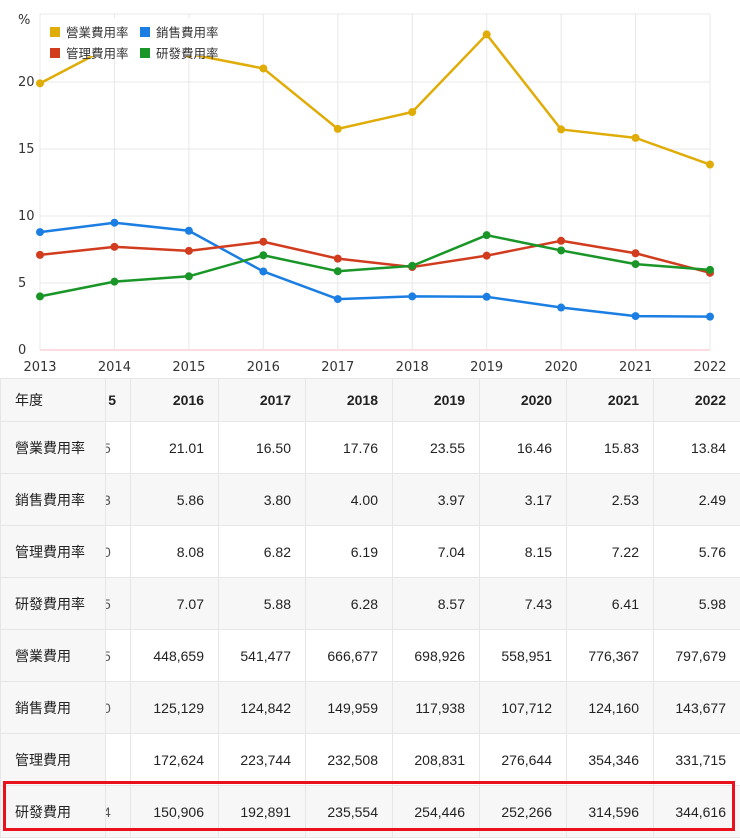 The width and height of the screenshot is (740, 838). Describe the element at coordinates (118, 812) in the screenshot. I see `table-cell-partial: 4` at that location.